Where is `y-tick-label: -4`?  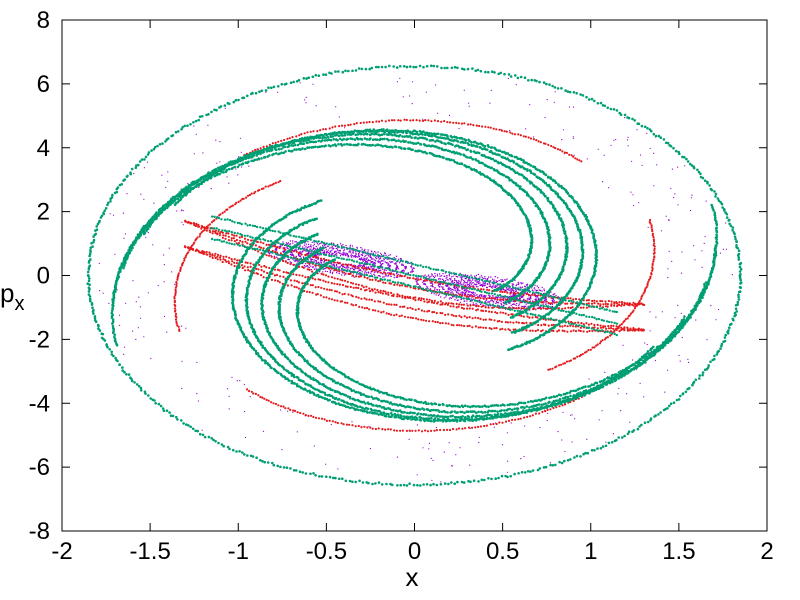 y-tick-label: -4 is located at coordinates (39, 403).